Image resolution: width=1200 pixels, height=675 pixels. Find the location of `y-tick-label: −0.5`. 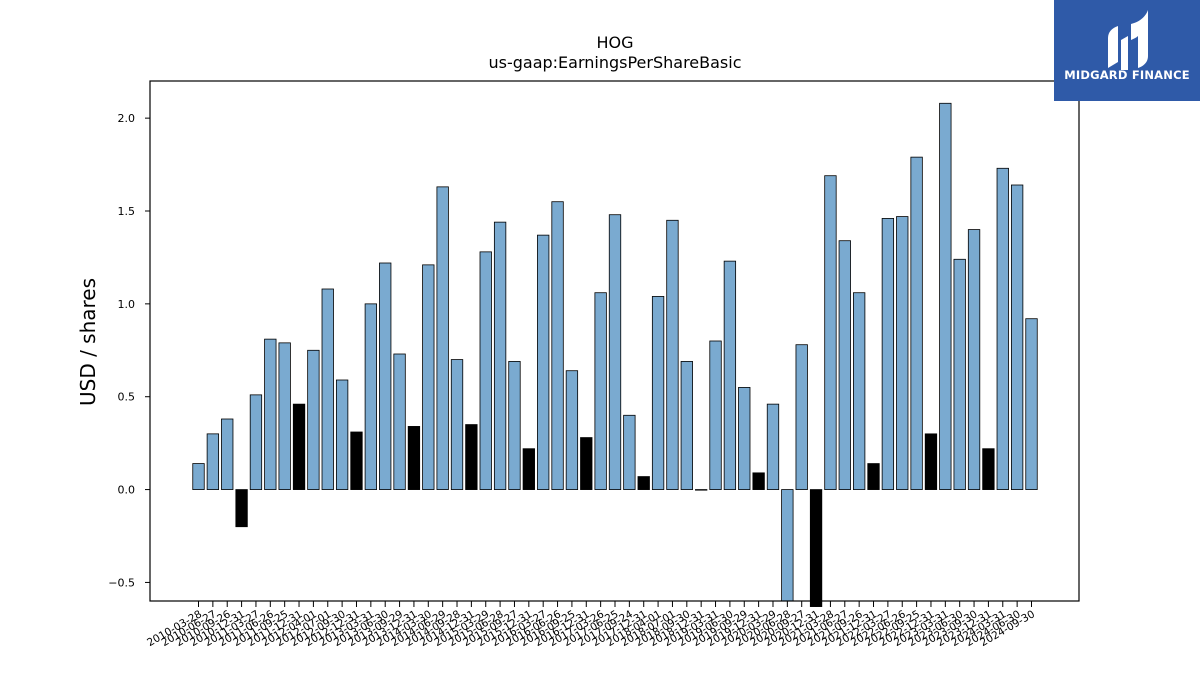

y-tick-label: −0.5 is located at coordinates (121, 582).